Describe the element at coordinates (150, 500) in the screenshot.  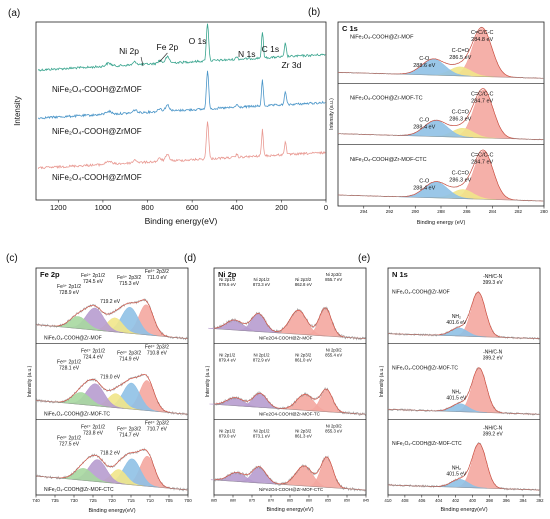
I see `x-tick-label: 710` at that location.